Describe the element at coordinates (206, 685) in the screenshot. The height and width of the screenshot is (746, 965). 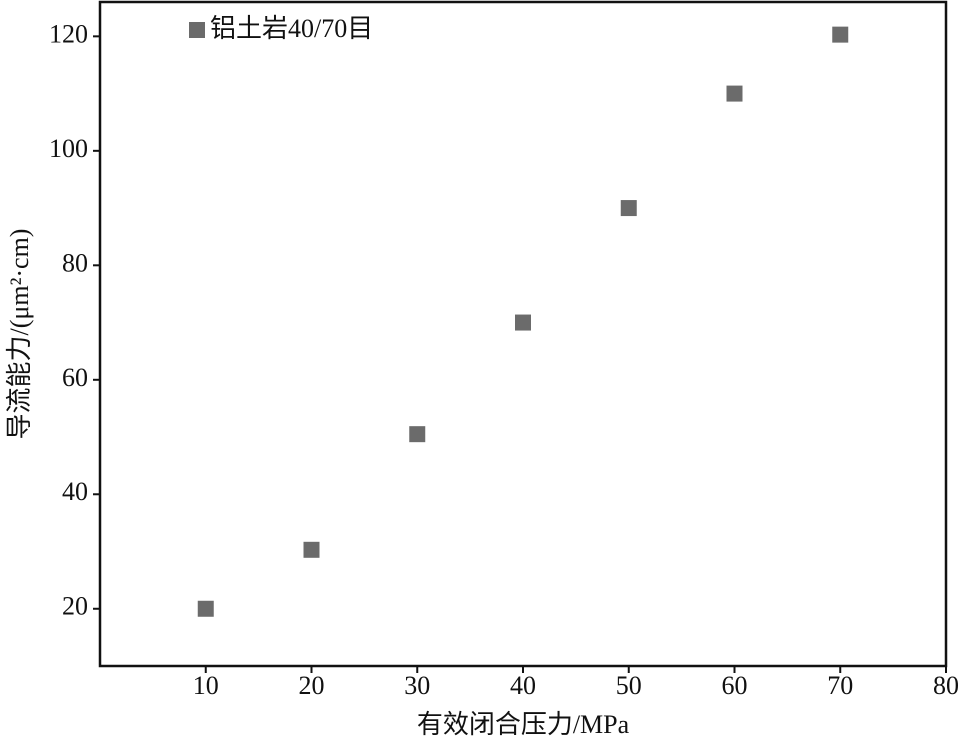
I see `x-tick-label: 10` at that location.